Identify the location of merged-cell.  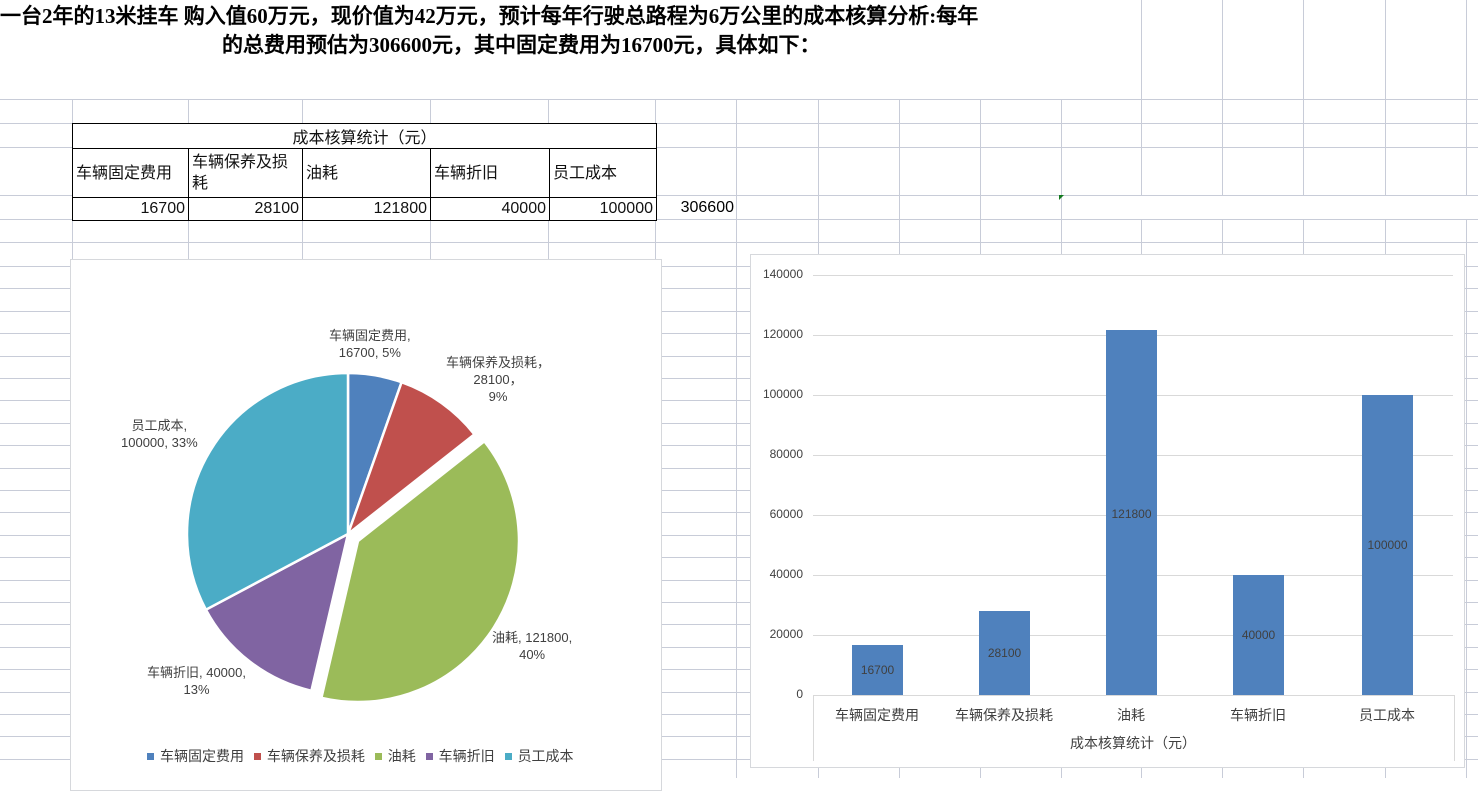
(1270, 207).